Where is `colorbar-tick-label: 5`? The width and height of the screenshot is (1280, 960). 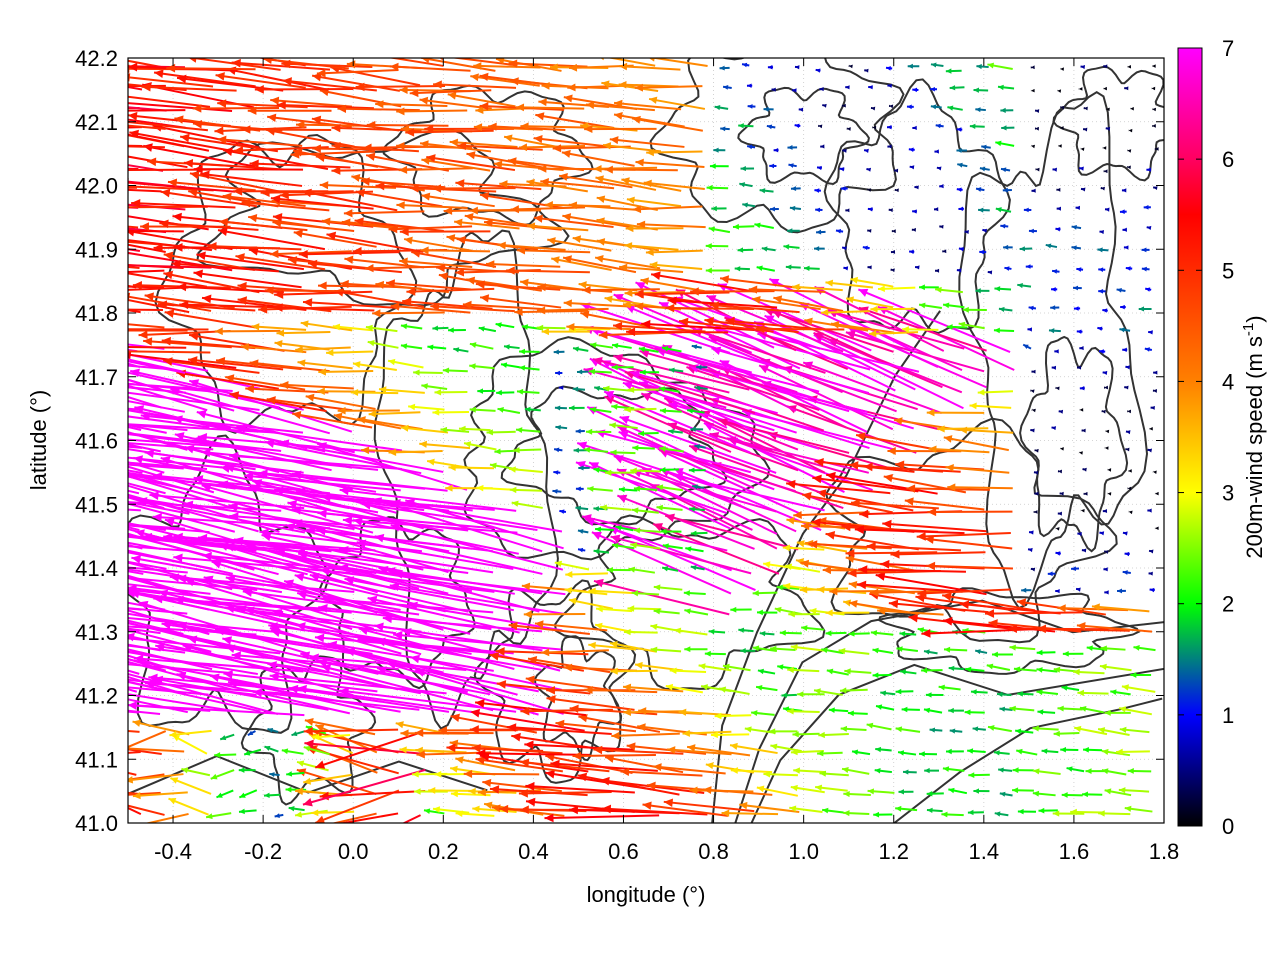 colorbar-tick-label: 5 is located at coordinates (1228, 270).